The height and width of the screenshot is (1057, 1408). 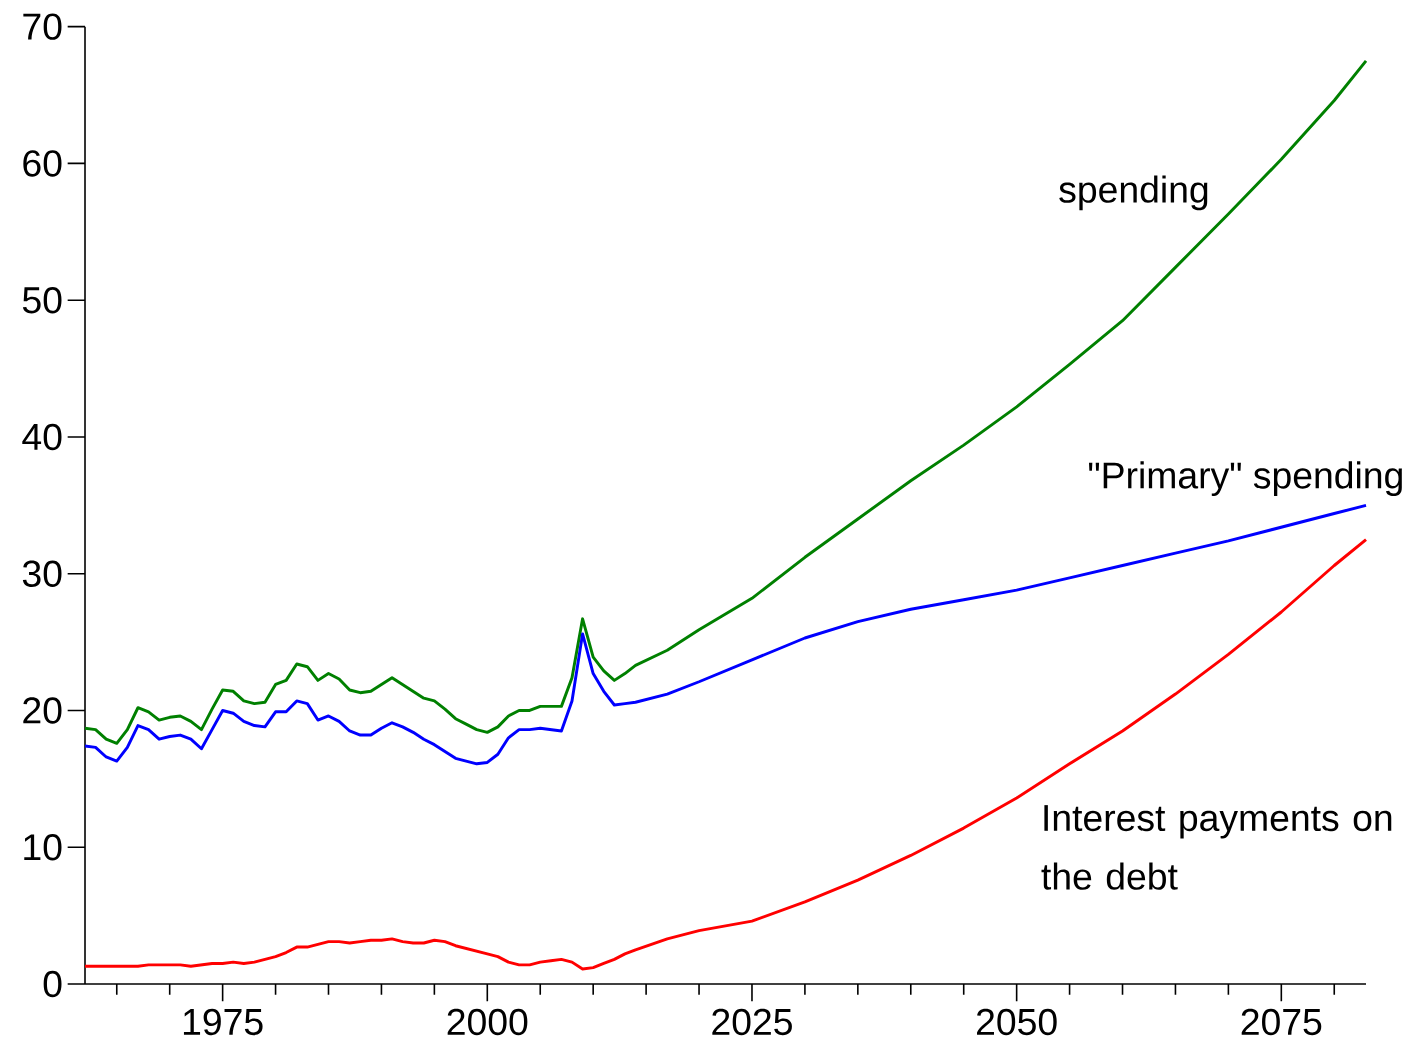 I want to click on y-tick-label: 40, so click(x=42, y=437).